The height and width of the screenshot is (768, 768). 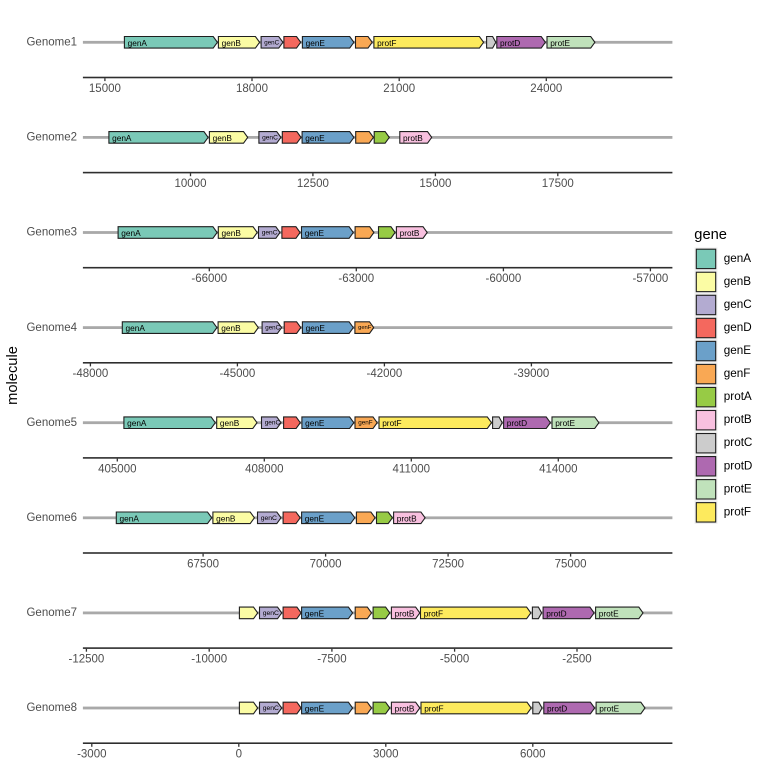 What do you see at coordinates (203, 564) in the screenshot?
I see `svg-text: 67500` at bounding box center [203, 564].